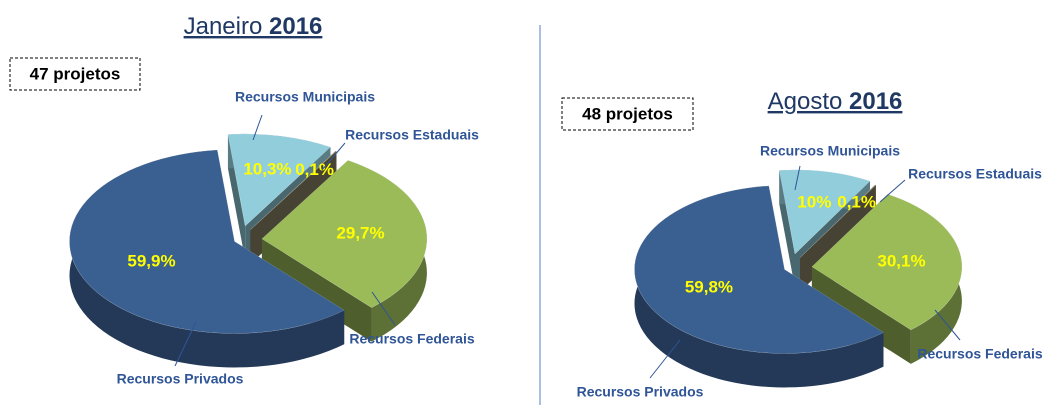 Image resolution: width=1051 pixels, height=411 pixels. What do you see at coordinates (901, 260) in the screenshot?
I see `value-label: 30,1%` at bounding box center [901, 260].